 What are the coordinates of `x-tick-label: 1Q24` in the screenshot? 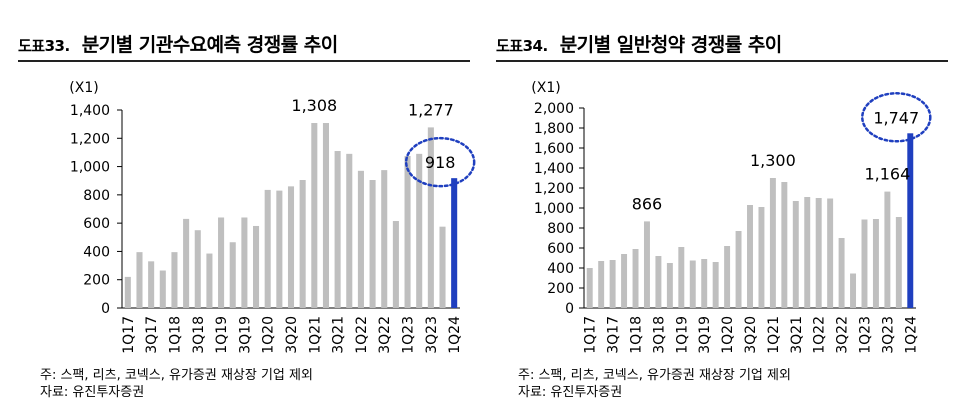 It's located at (911, 335).